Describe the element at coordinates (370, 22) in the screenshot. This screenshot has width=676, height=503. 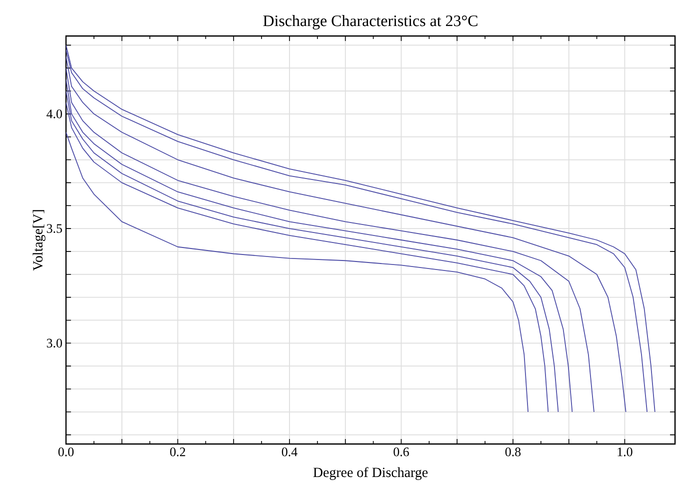
I see `chart-title: Discharge Characteristics at 23°C` at that location.